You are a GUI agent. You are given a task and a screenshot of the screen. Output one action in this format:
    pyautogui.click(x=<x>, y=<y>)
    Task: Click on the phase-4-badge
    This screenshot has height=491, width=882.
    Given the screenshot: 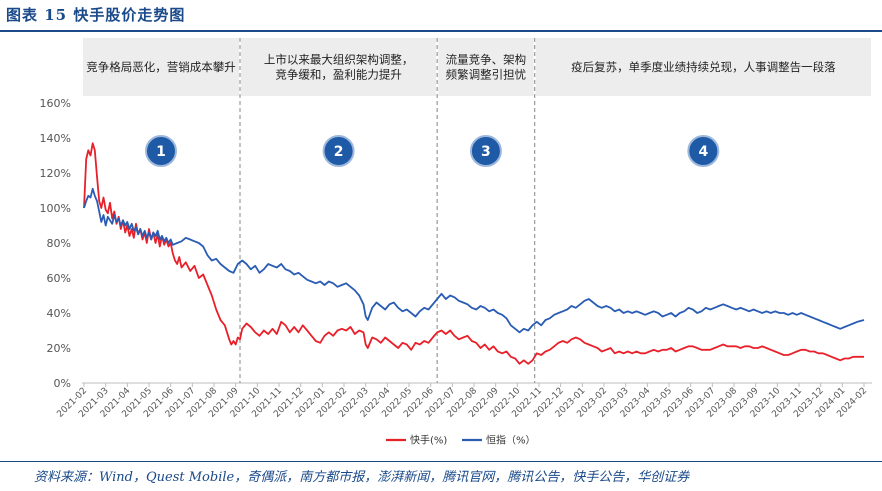 What is the action you would take?
    pyautogui.click(x=703, y=151)
    